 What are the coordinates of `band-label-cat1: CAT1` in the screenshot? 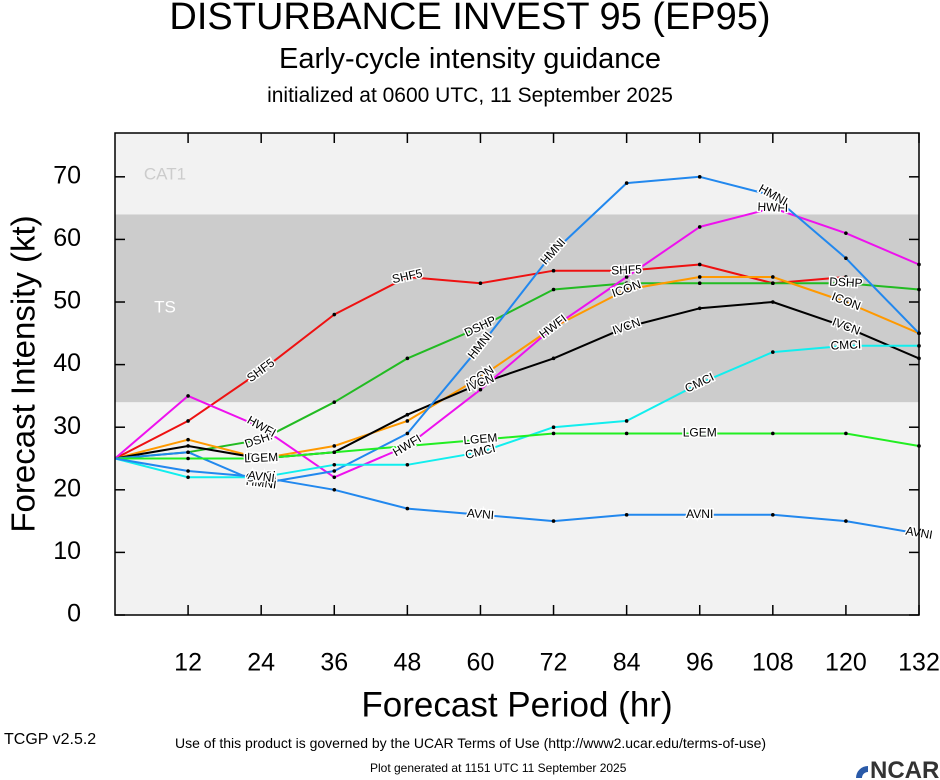 It's located at (165, 173).